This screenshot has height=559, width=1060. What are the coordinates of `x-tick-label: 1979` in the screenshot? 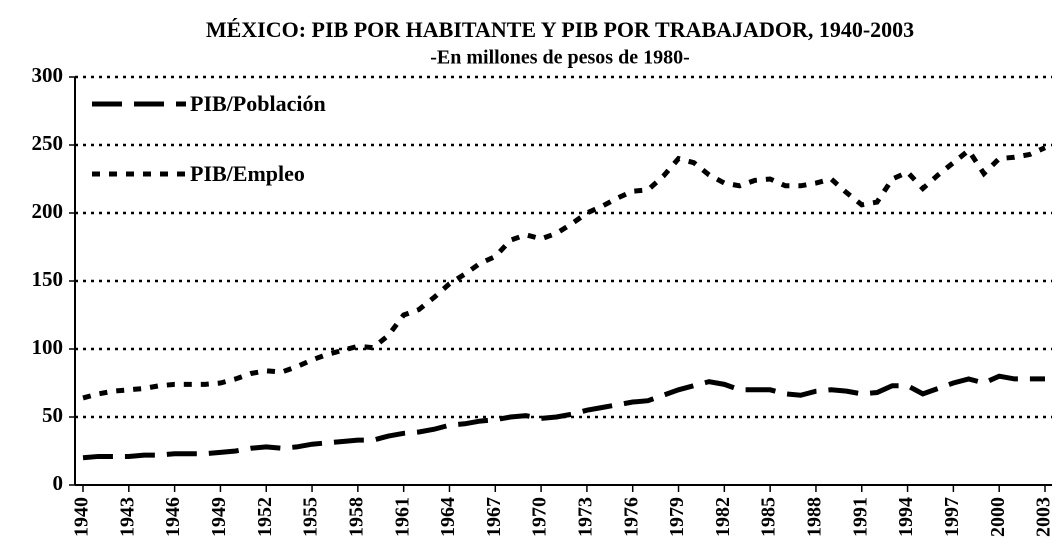 It's located at (677, 517).